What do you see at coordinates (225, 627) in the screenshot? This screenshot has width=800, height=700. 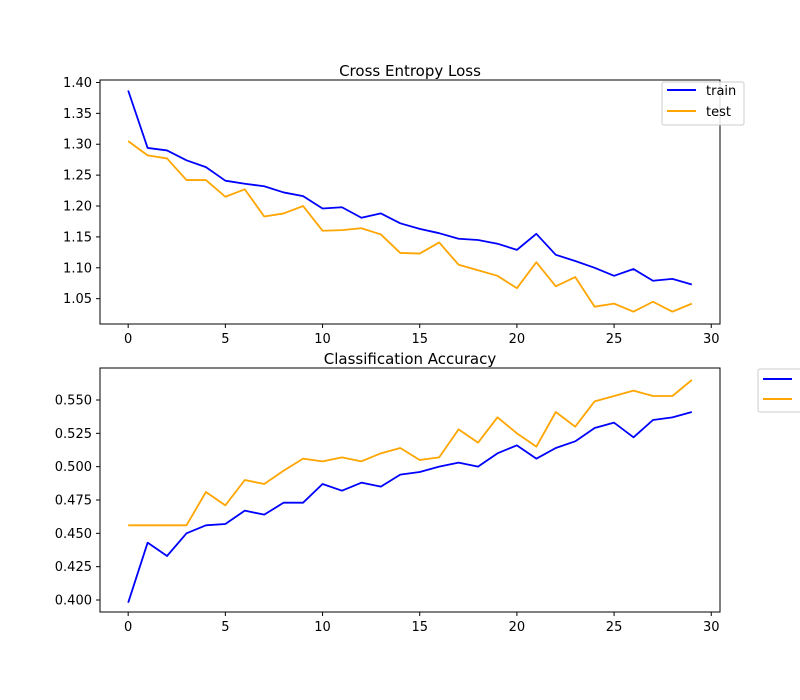 I see `accuracy-xtick-label: 5` at bounding box center [225, 627].